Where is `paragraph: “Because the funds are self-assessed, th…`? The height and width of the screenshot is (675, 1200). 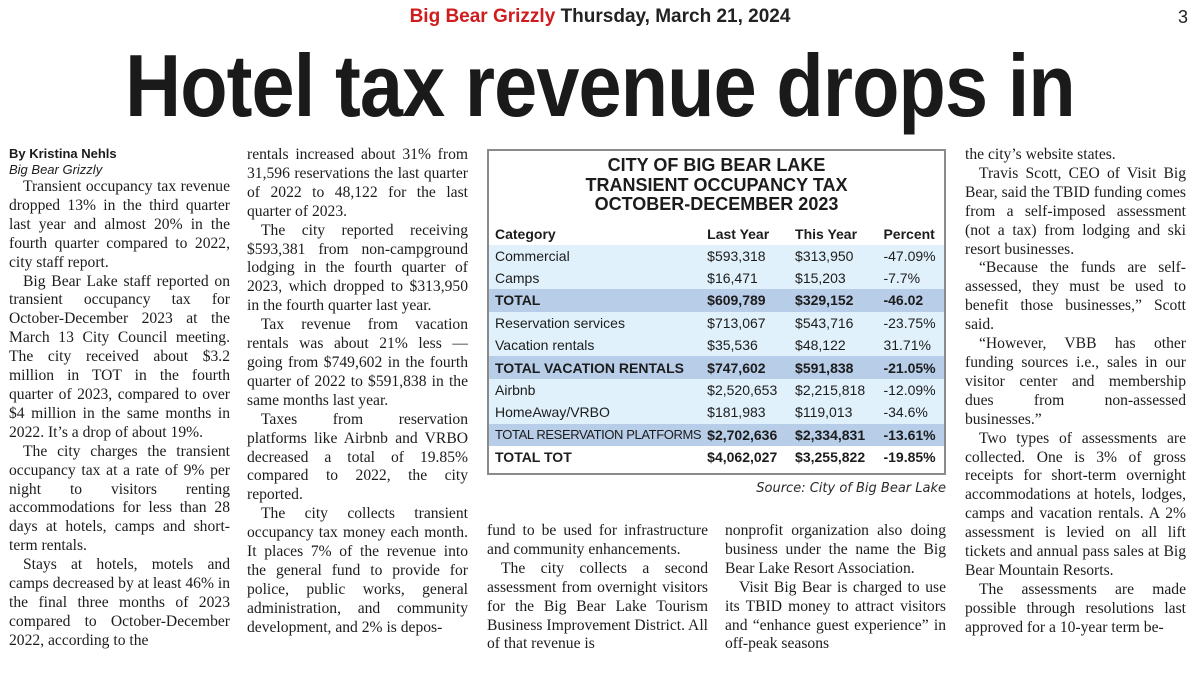
paragraph: “Because the funds are self-assessed, th… is located at coordinates (1075, 296).